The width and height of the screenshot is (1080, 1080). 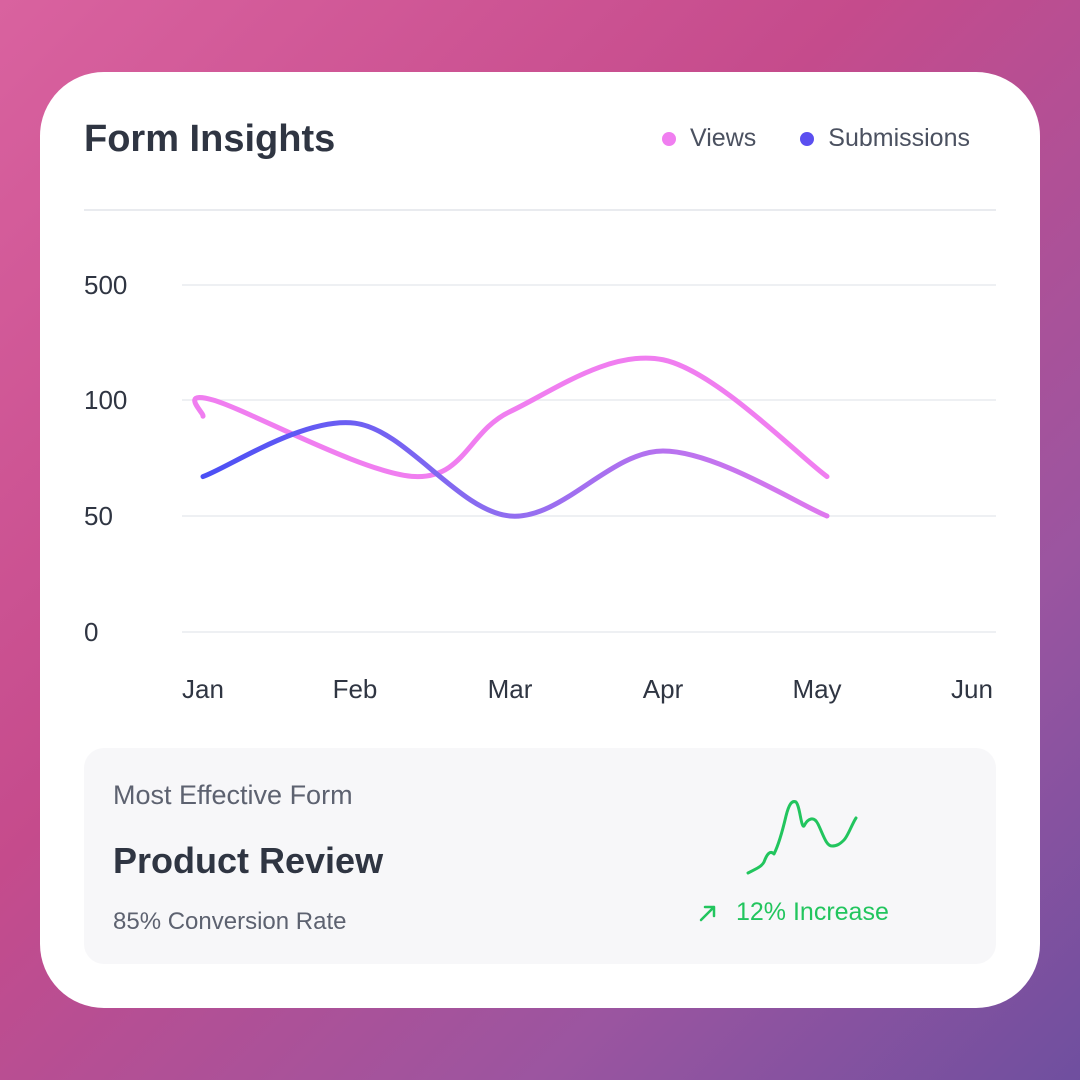 What do you see at coordinates (98, 516) in the screenshot?
I see `y-tick-label: 50` at bounding box center [98, 516].